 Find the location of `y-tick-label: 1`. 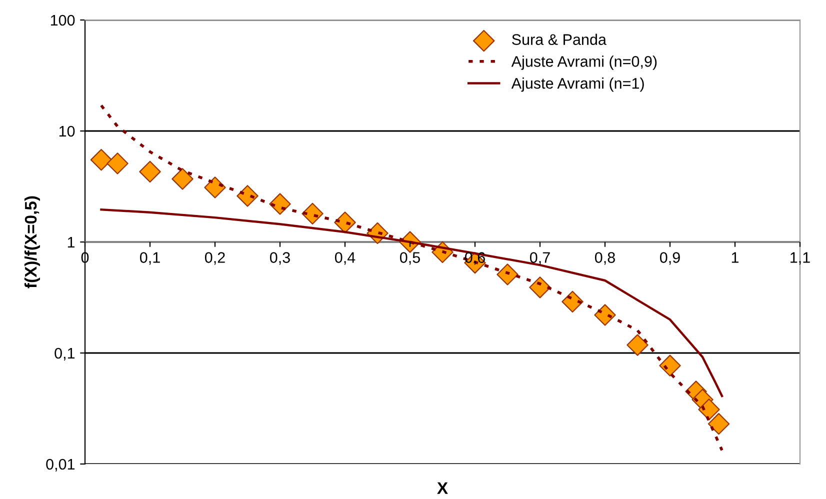

y-tick-label: 1 is located at coordinates (71, 242).